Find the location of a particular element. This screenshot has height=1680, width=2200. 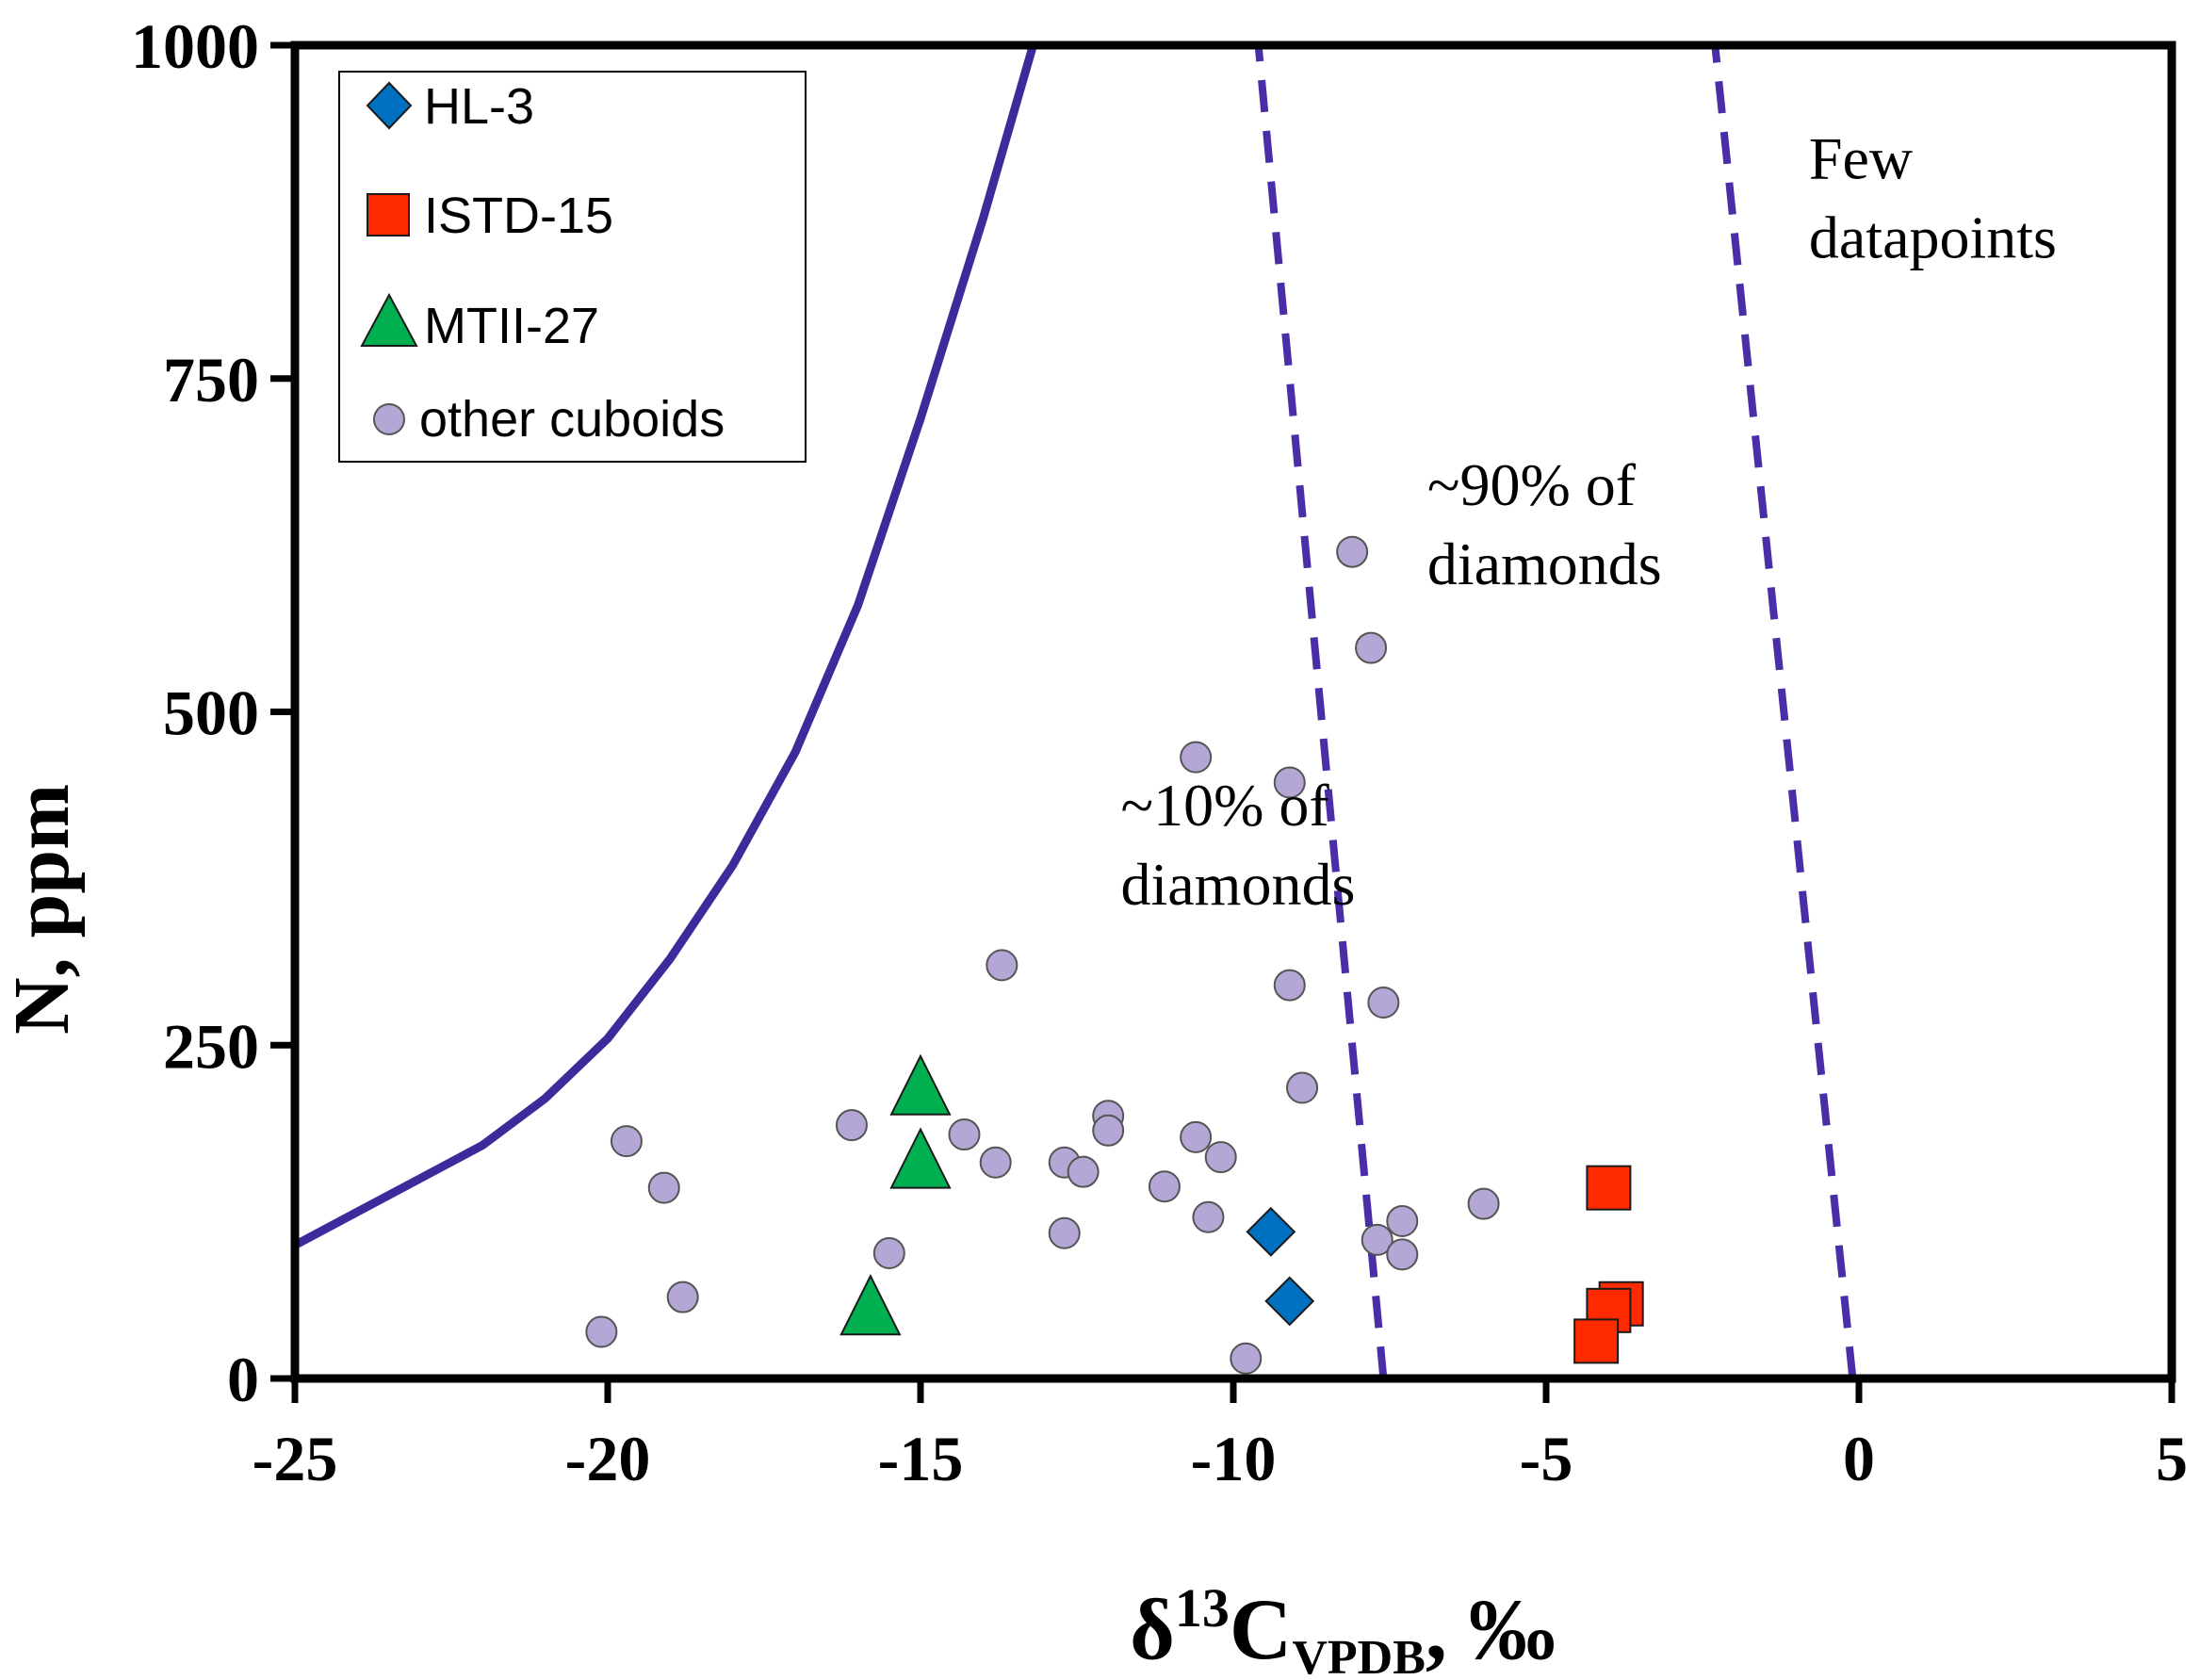

x-tick-label: -20 is located at coordinates (608, 1458).